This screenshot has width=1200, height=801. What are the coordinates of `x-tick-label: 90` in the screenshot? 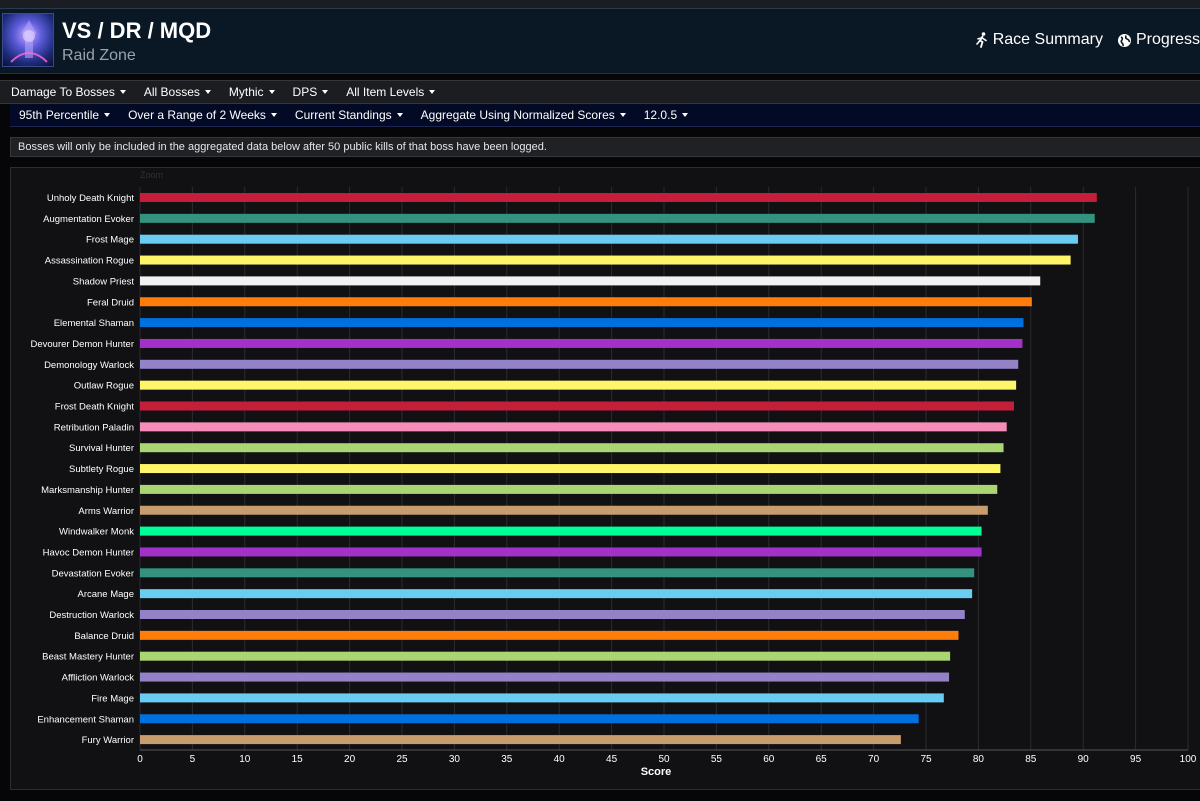 It's located at (1084, 759).